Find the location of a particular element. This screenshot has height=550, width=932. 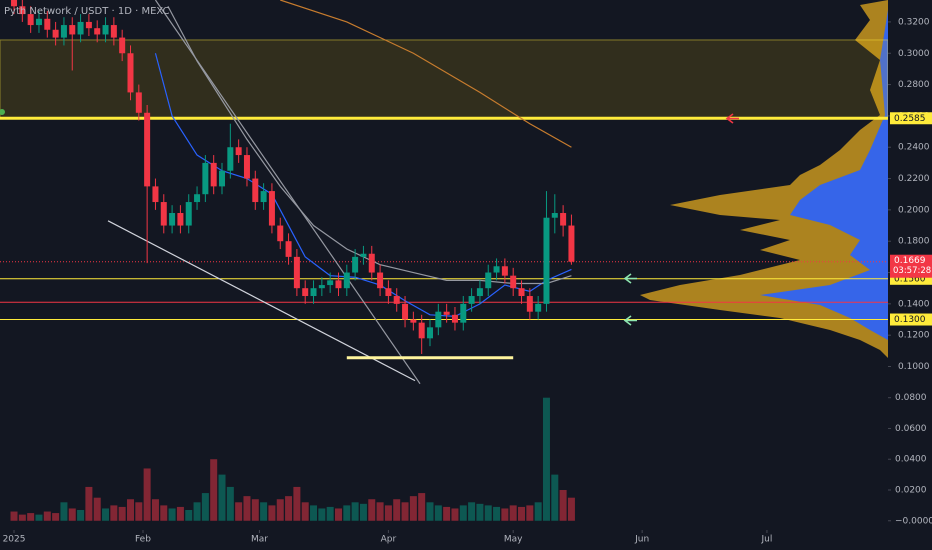

level-label: 0.2585 is located at coordinates (910, 119).